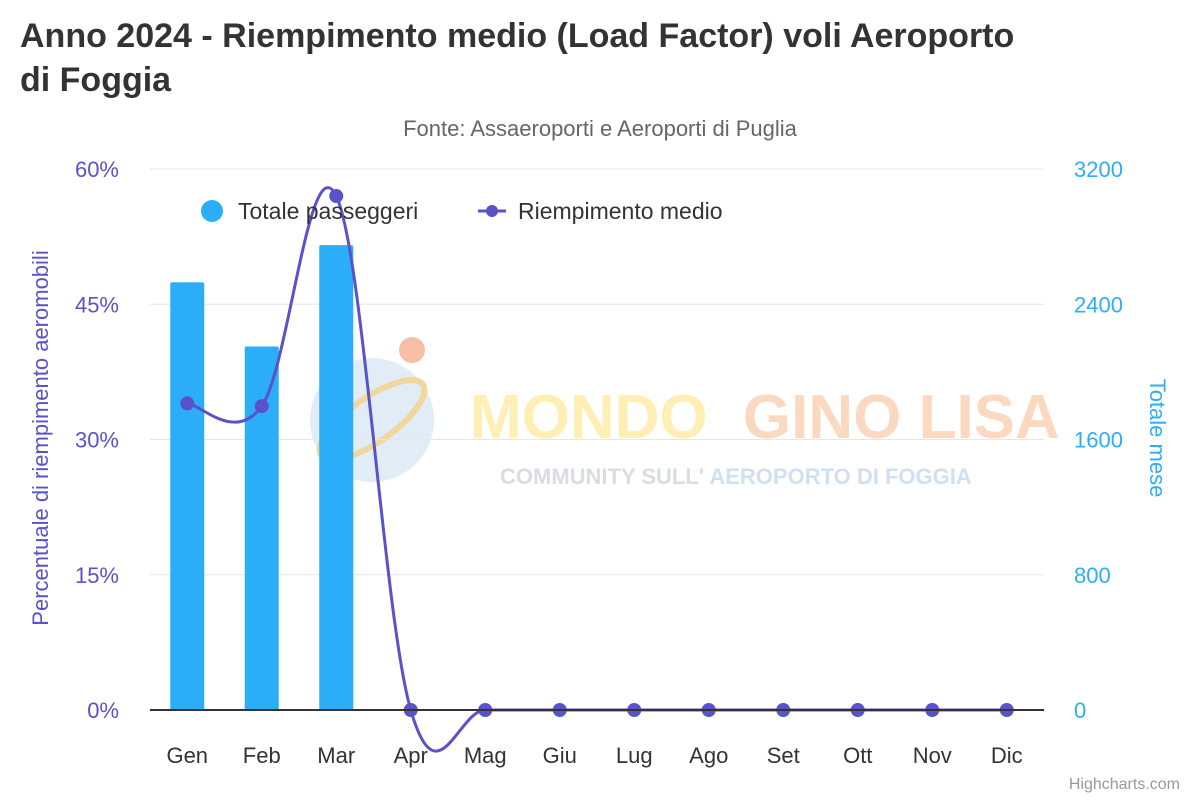  I want to click on x-tick-label: Feb, so click(262, 755).